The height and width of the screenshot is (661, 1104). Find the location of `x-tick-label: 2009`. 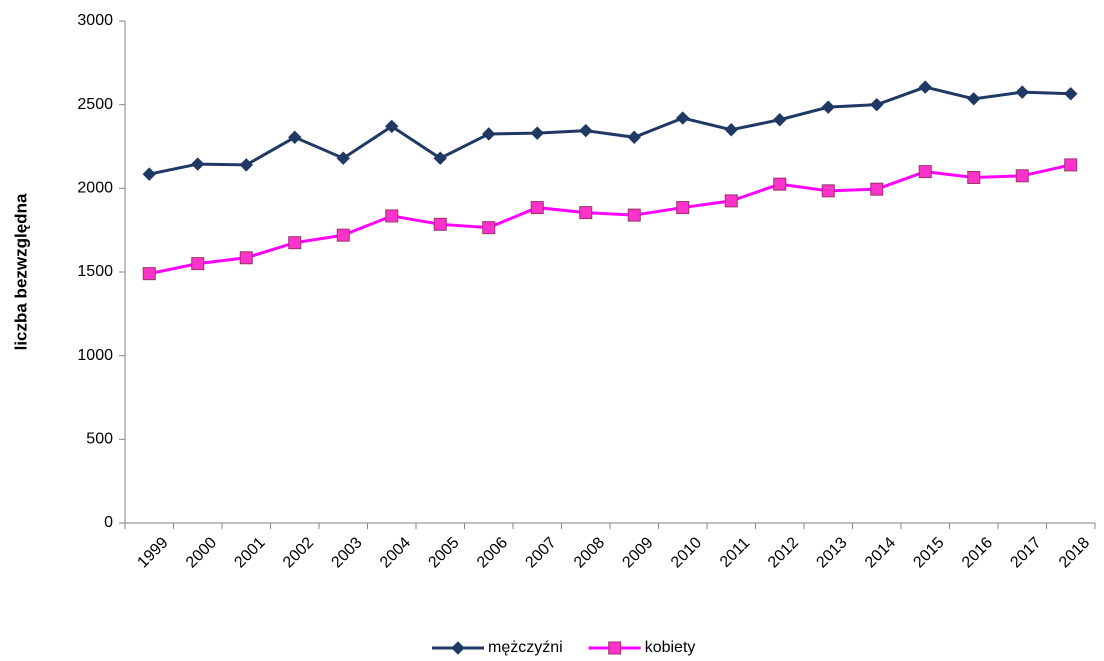

x-tick-label: 2009 is located at coordinates (637, 552).